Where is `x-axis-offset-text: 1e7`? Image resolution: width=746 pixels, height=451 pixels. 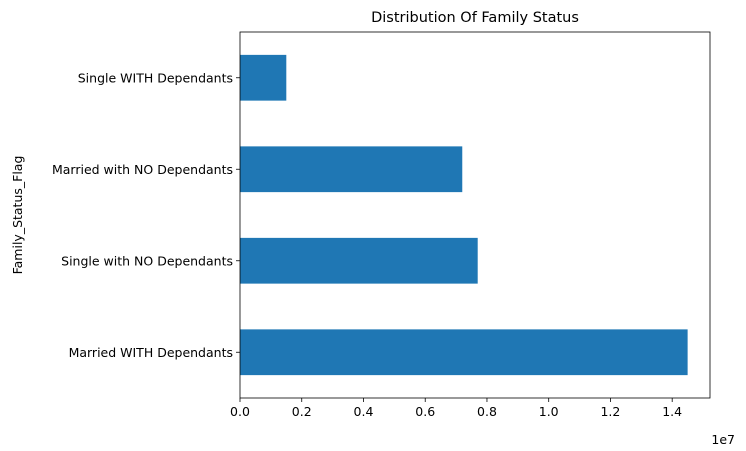 x-axis-offset-text: 1e7 is located at coordinates (723, 439).